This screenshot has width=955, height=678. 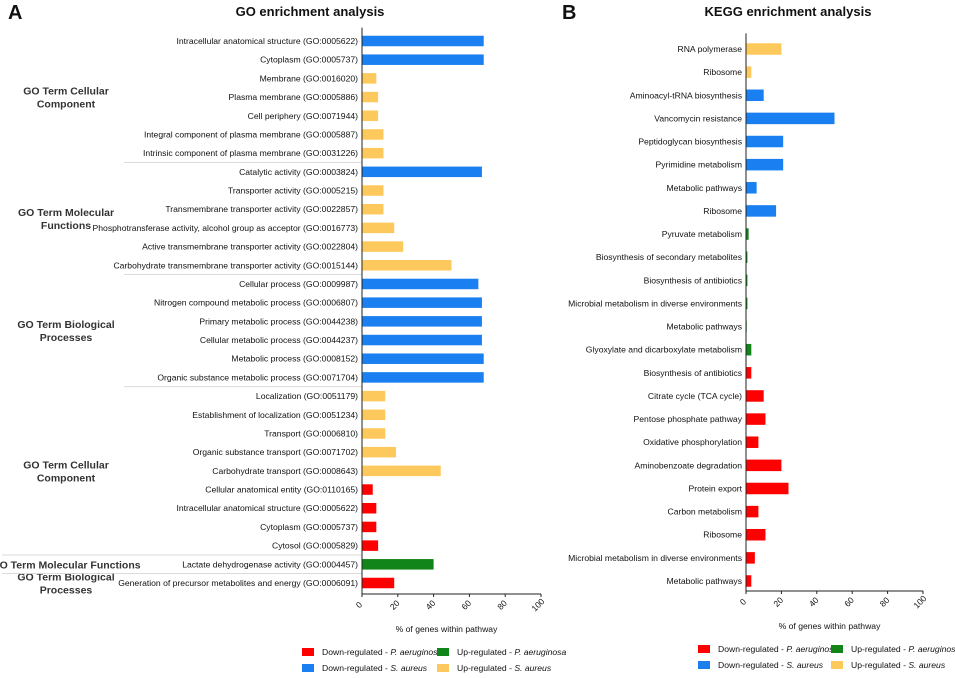 What do you see at coordinates (66, 226) in the screenshot?
I see `group-label: Functions` at bounding box center [66, 226].